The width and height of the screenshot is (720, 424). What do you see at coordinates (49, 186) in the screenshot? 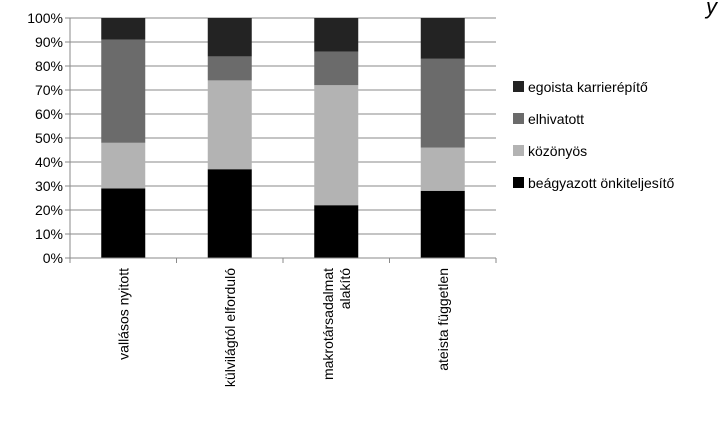
I see `y-tick-label: 30%` at bounding box center [49, 186].